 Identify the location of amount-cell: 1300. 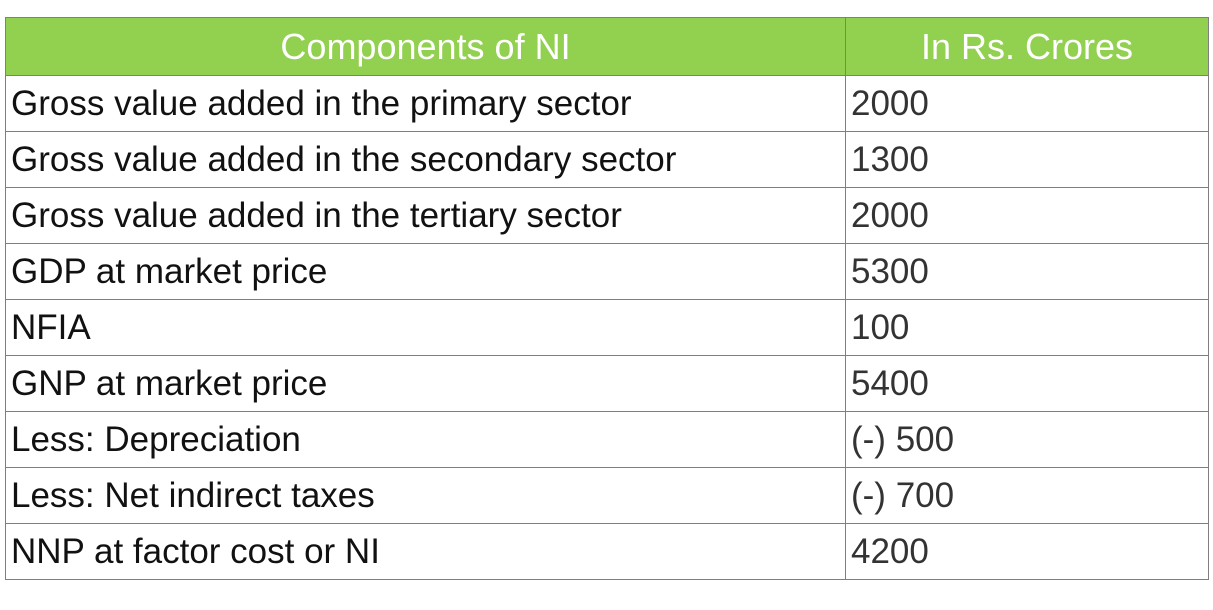
(1027, 159).